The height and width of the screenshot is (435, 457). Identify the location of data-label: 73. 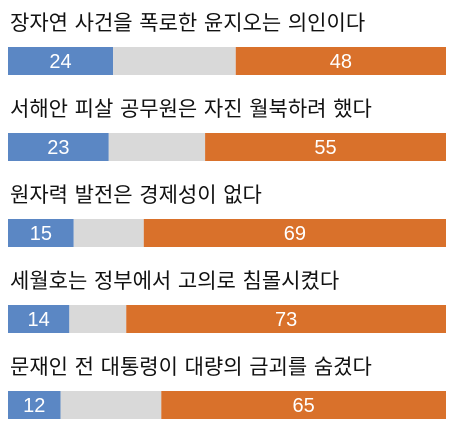
(286, 320).